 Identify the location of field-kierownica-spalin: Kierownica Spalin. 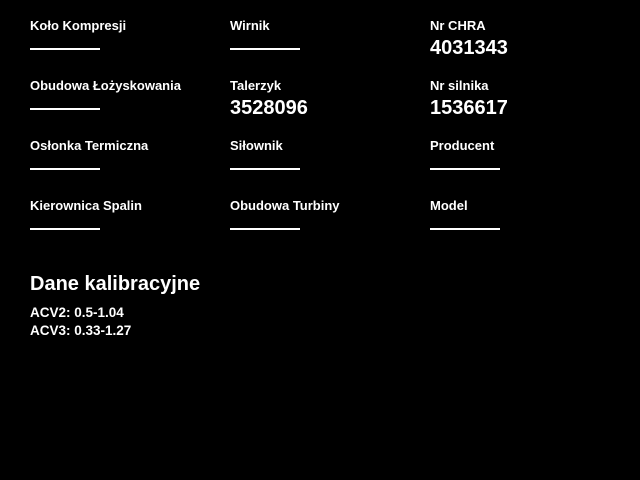
(130, 228).